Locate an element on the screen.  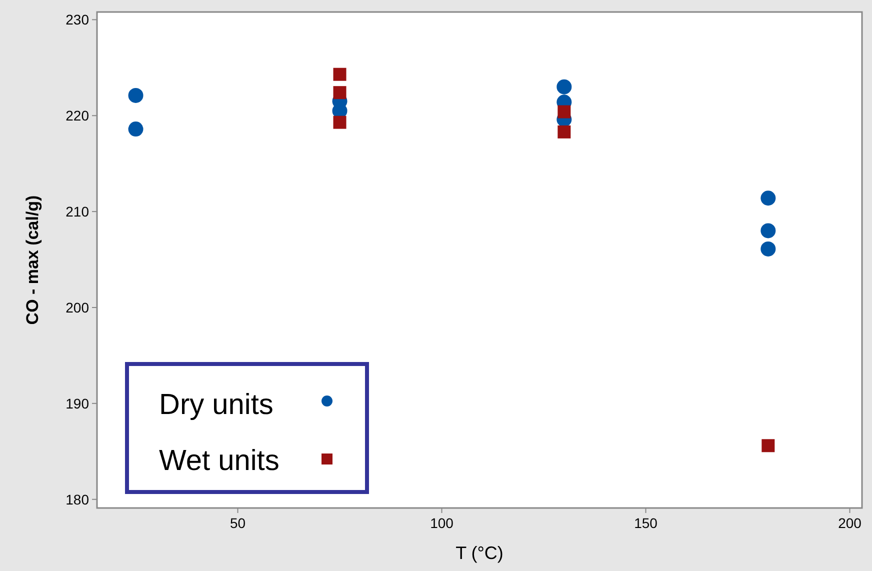
legend-label: Wet units is located at coordinates (219, 461).